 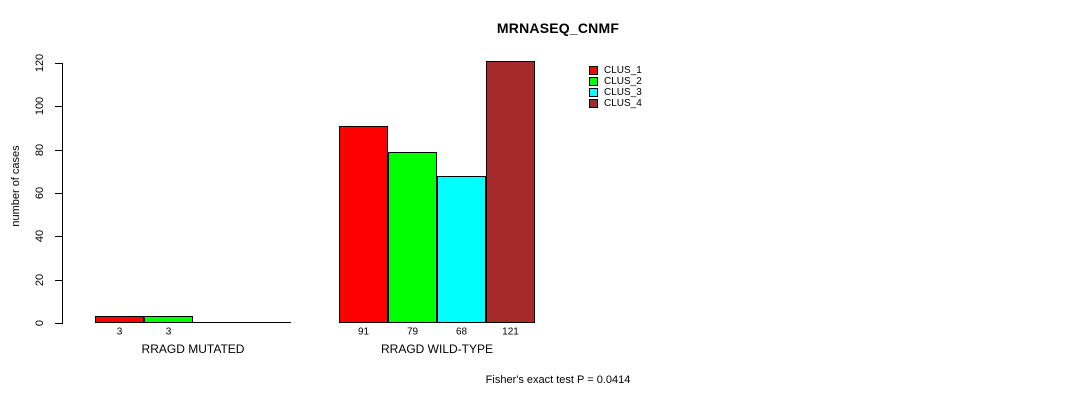 I want to click on bar-value-label: 68, so click(x=461, y=332).